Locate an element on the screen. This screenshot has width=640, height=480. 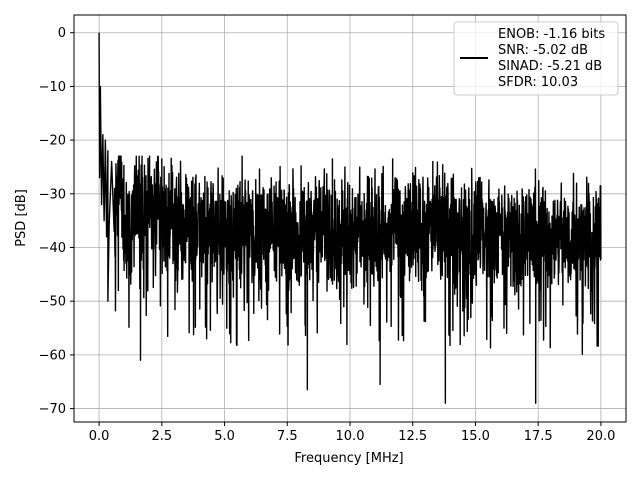
legend-sinad: SINAD: -5.21 dB is located at coordinates (550, 66).